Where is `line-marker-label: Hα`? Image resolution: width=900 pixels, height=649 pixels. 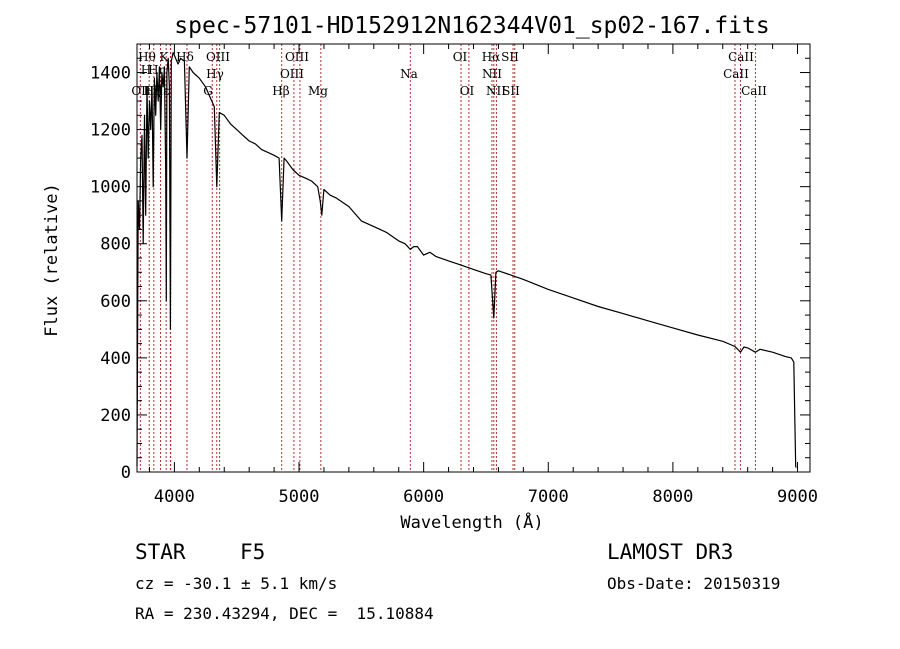 line-marker-label: Hα is located at coordinates (491, 57).